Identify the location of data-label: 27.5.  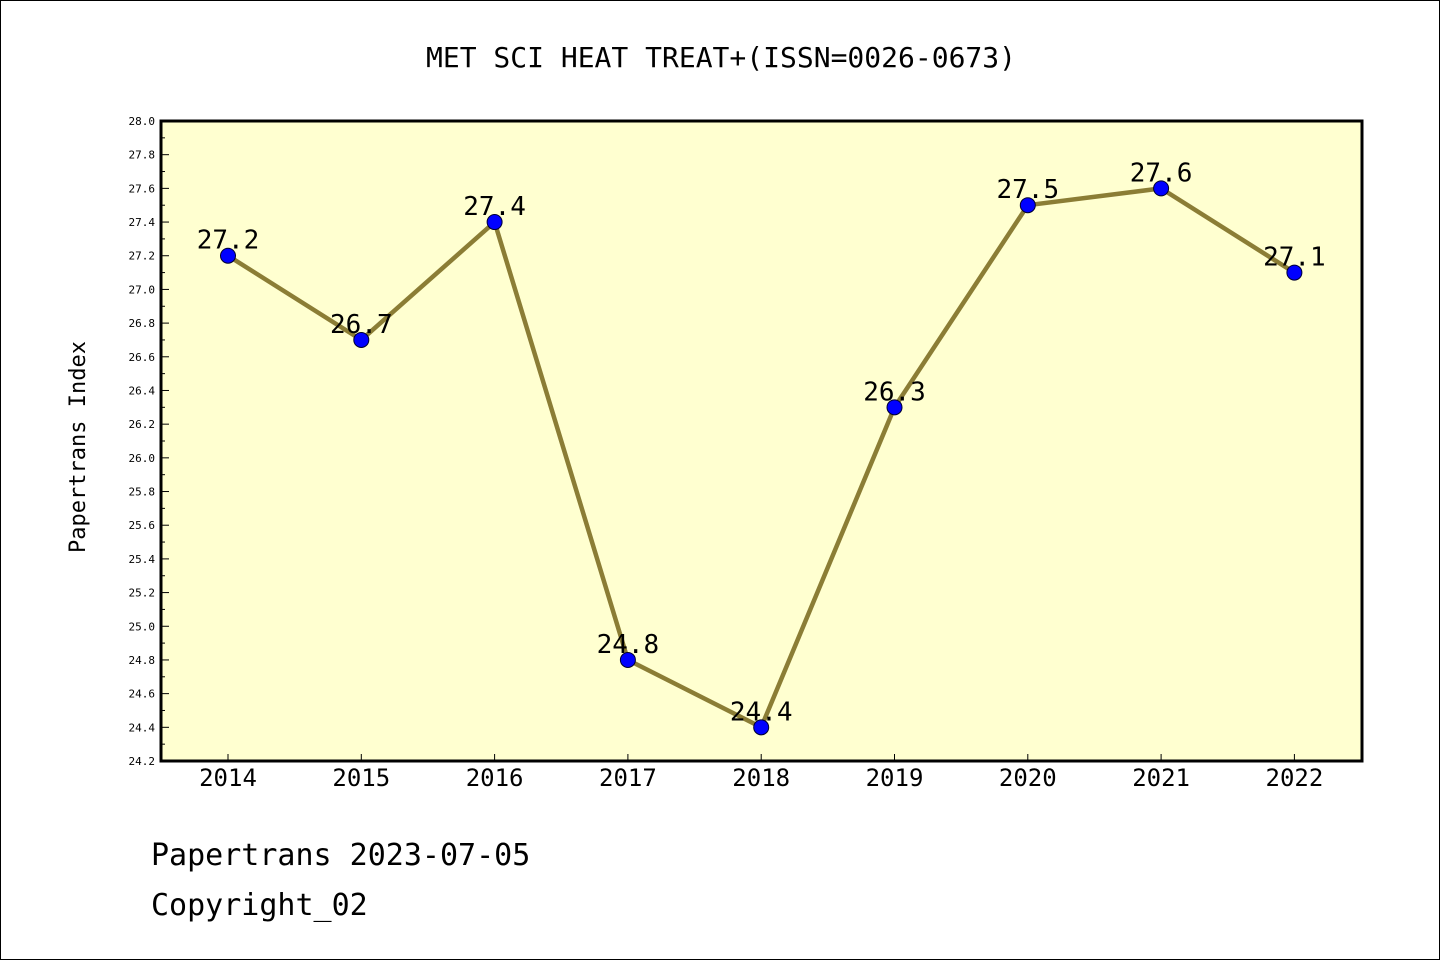
(1027, 190).